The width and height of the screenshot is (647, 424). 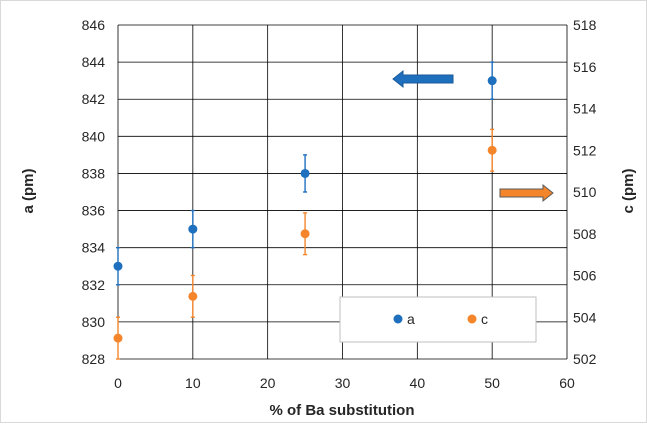 I want to click on x-tick-label: 50, so click(x=492, y=383).